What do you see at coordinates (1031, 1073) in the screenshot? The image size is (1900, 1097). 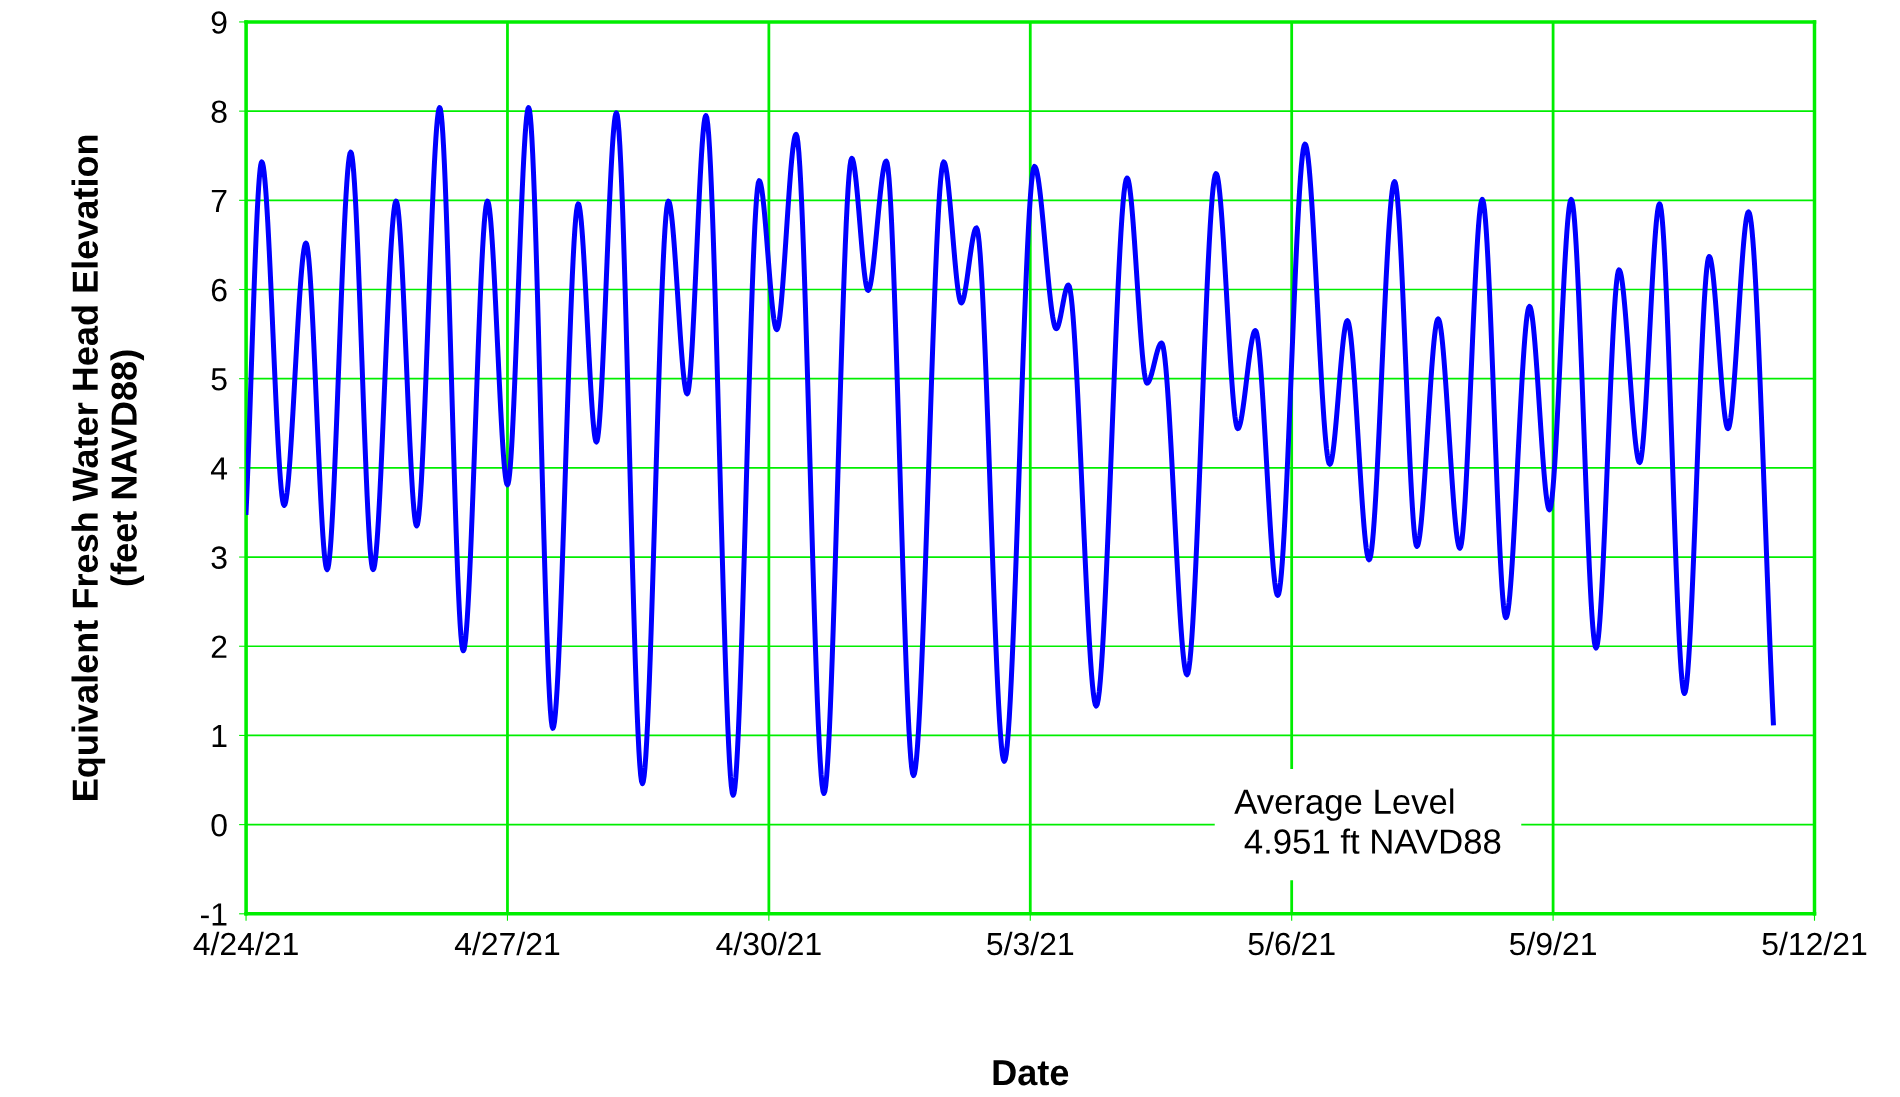 I see `x-axis-title: Date` at bounding box center [1031, 1073].